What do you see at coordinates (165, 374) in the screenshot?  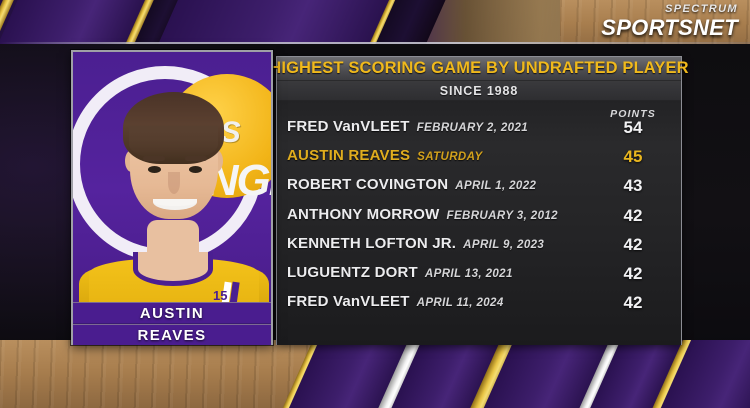 I see `court-wood-bottom` at bounding box center [165, 374].